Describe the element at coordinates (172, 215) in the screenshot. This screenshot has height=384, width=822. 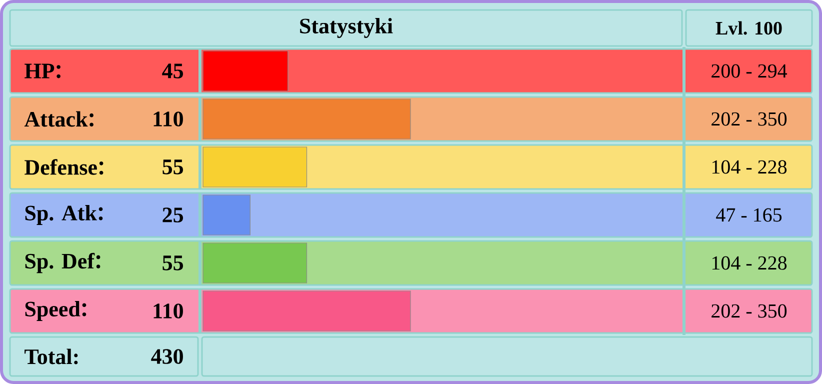
I see `data-label: 25` at that location.